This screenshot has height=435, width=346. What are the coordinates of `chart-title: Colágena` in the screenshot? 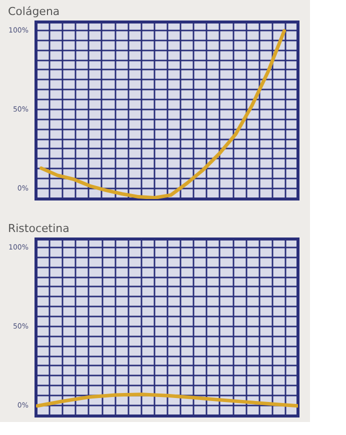 It's located at (34, 11).